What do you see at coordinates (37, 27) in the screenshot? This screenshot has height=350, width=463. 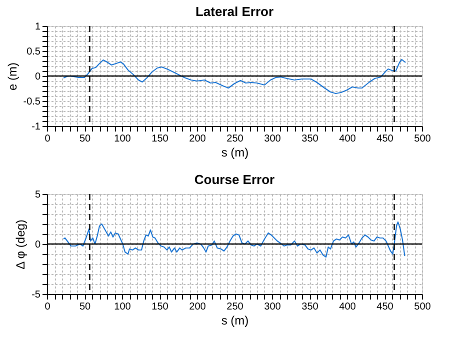 I see `y-tick-label: 1` at bounding box center [37, 27].